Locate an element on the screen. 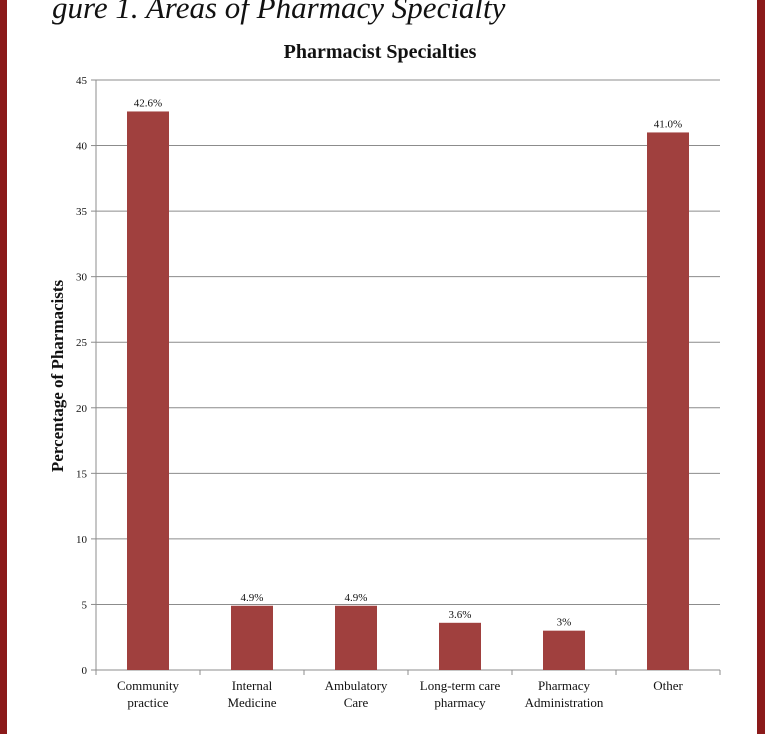 The image size is (765, 734). y-tick-label: 5 is located at coordinates (85, 605).